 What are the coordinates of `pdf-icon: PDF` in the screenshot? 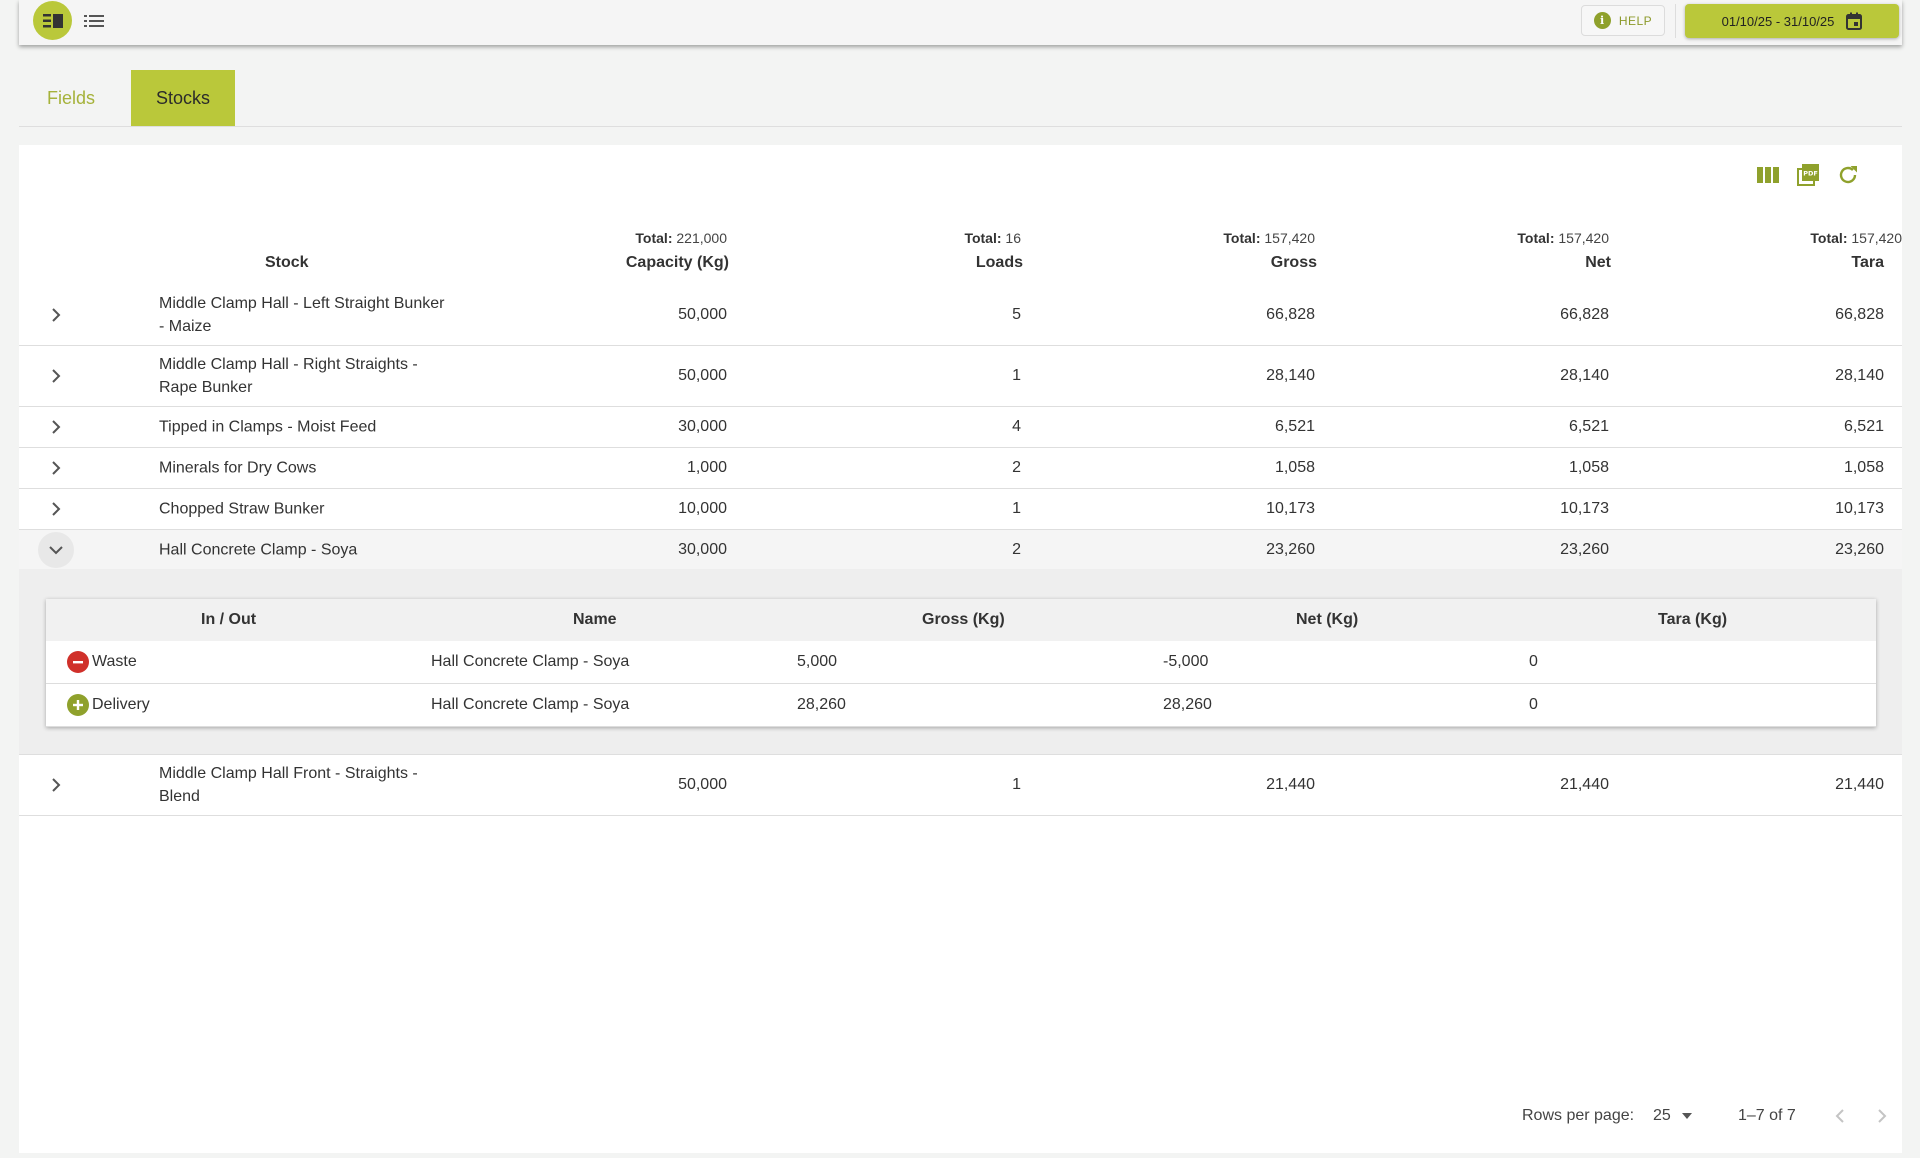 It's located at (1808, 175).